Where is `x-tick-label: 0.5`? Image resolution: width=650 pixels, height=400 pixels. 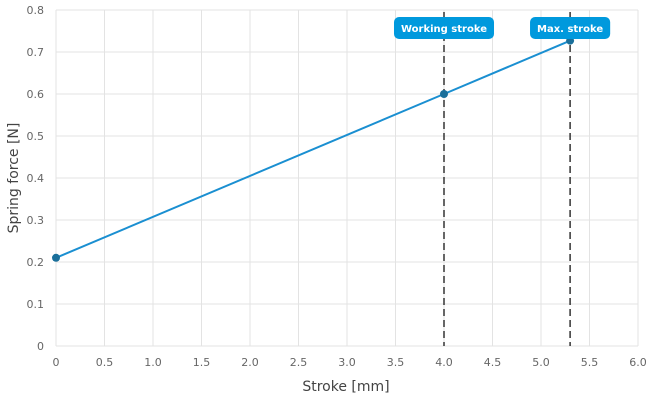 x-tick-label: 0.5 is located at coordinates (105, 362).